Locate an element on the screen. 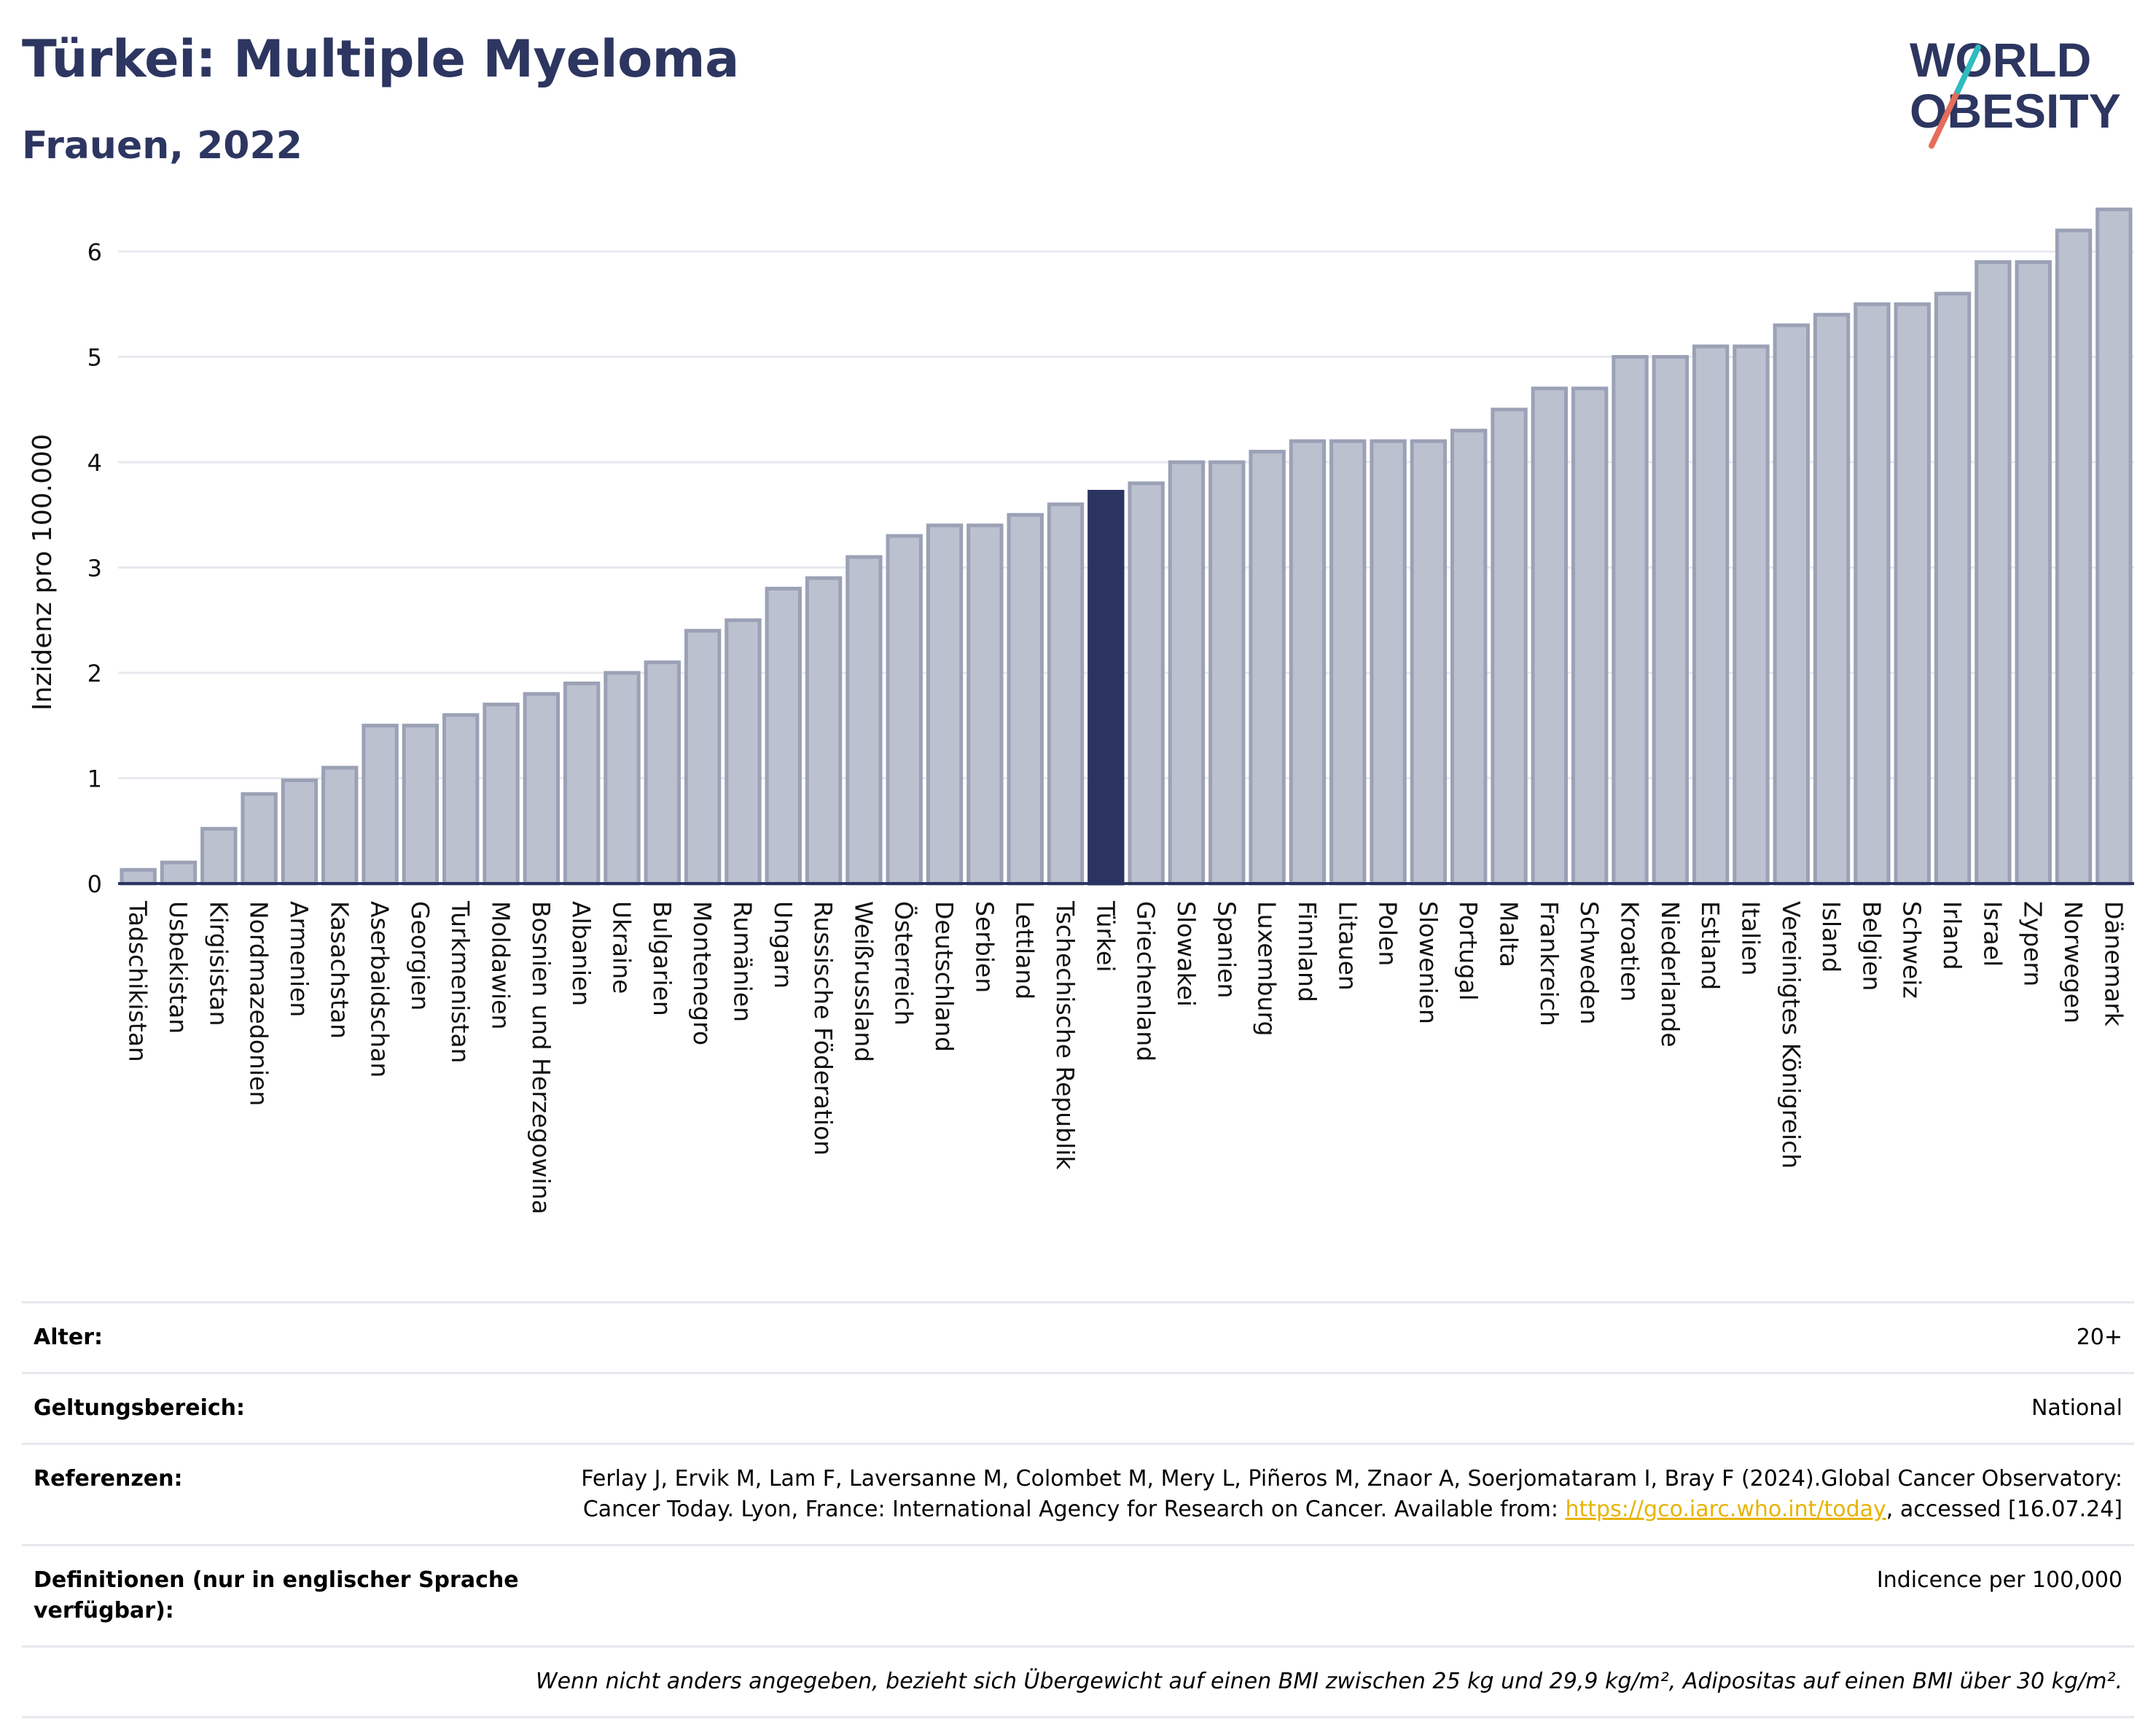  x-tick-label: Albanien is located at coordinates (581, 954).